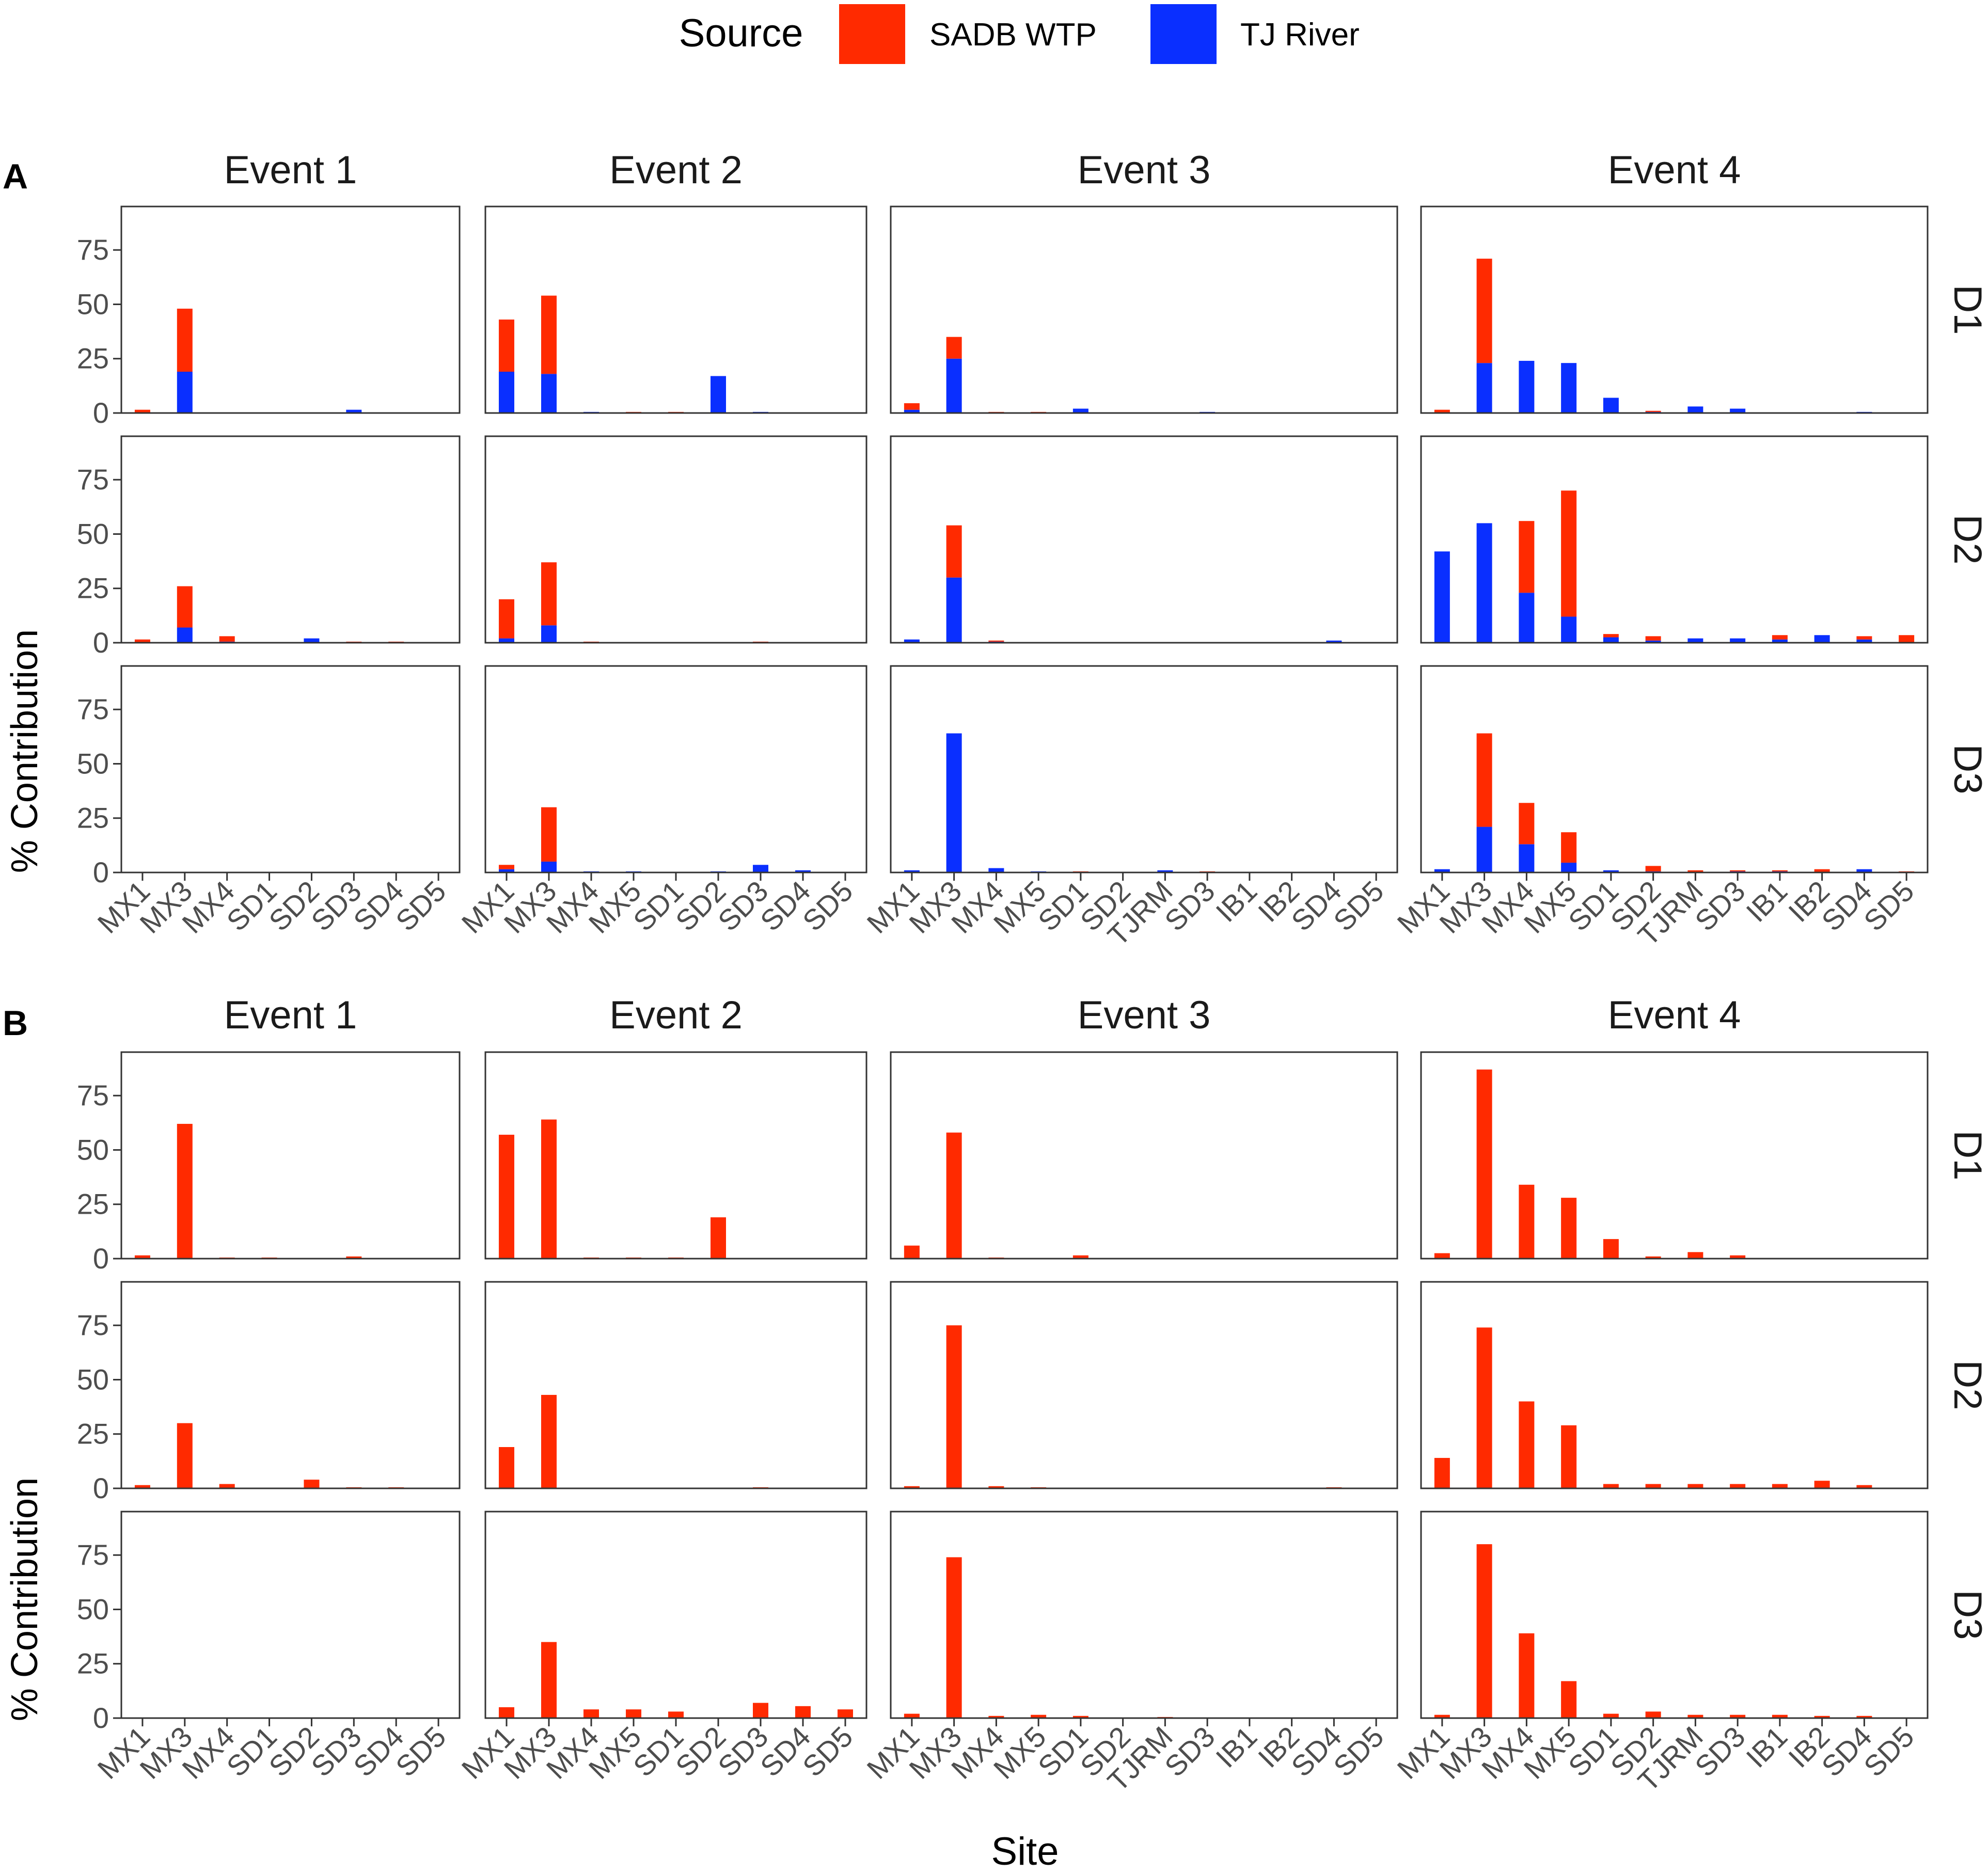  What do you see at coordinates (1300, 35) in the screenshot?
I see `legend-label-tj-river: TJ River` at bounding box center [1300, 35].